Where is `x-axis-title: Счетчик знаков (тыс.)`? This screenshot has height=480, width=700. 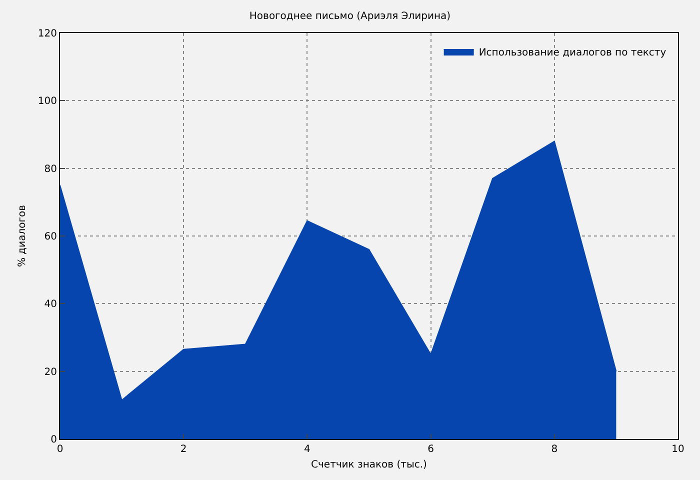
x-axis-title: Счетчик знаков (тыс.) is located at coordinates (369, 465).